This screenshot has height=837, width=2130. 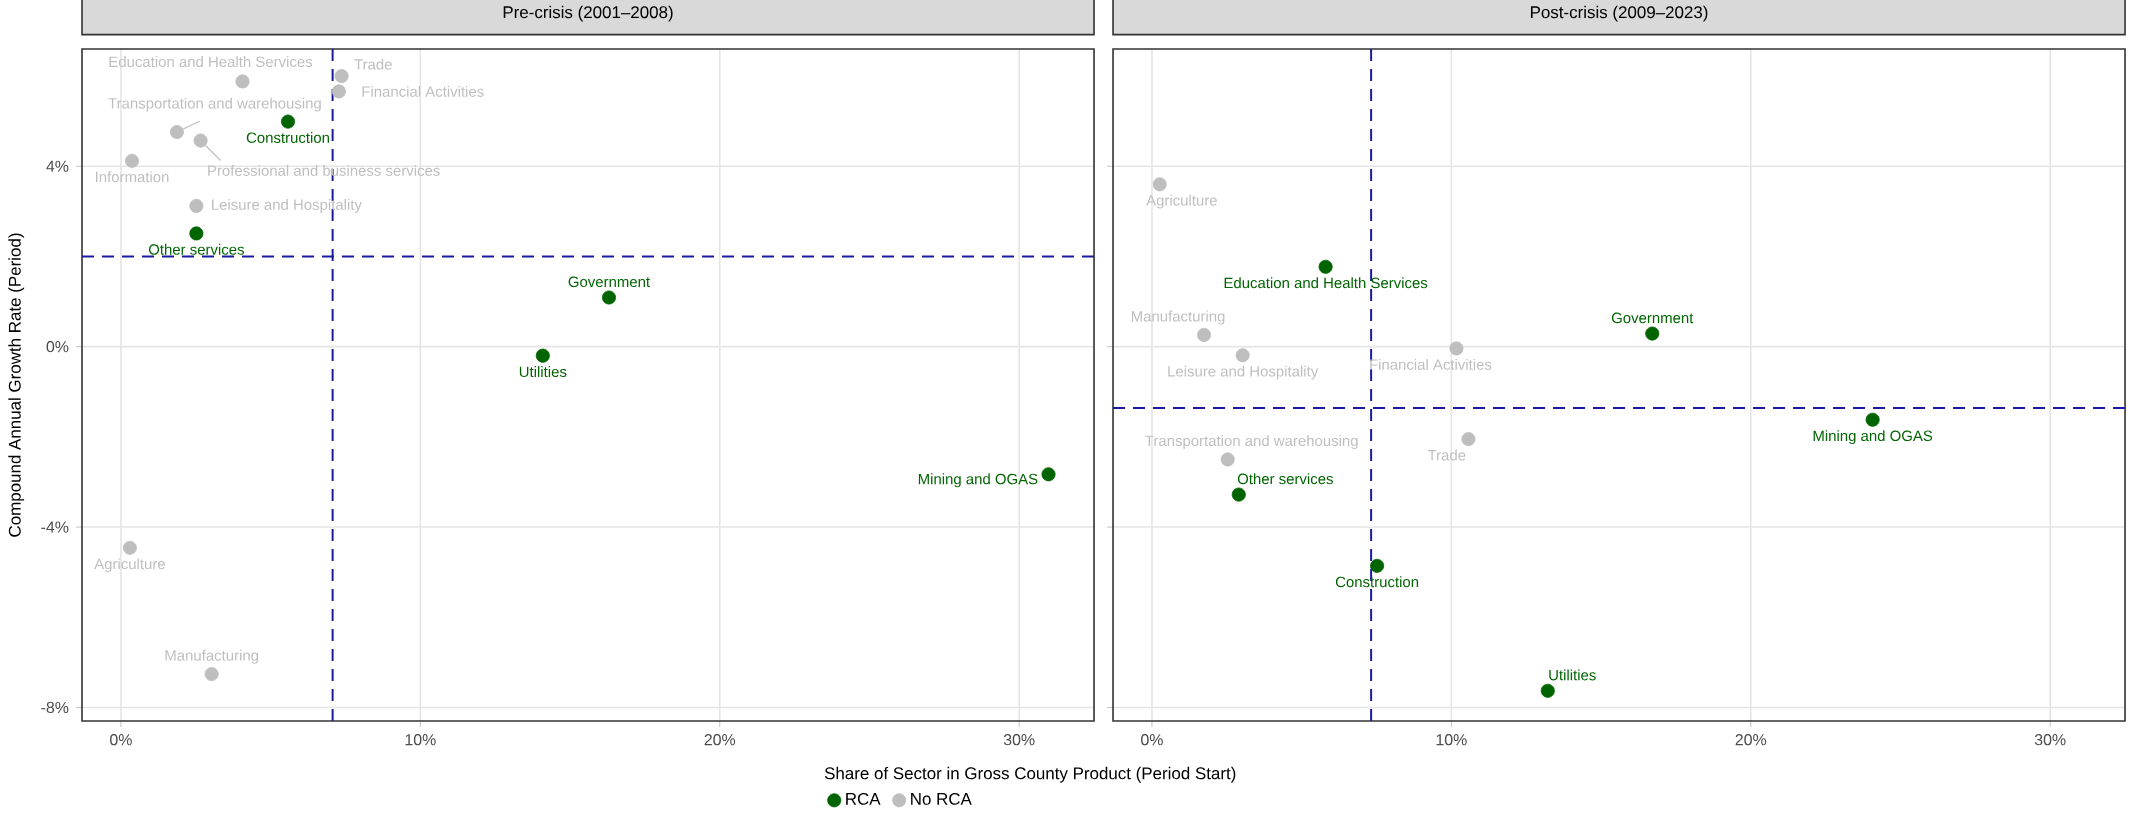 I want to click on annotation: Information, so click(x=132, y=177).